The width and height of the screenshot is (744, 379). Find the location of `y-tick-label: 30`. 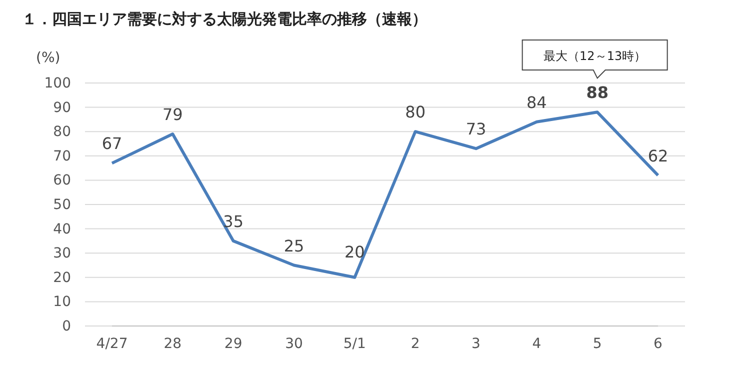

y-tick-label: 30 is located at coordinates (62, 254).